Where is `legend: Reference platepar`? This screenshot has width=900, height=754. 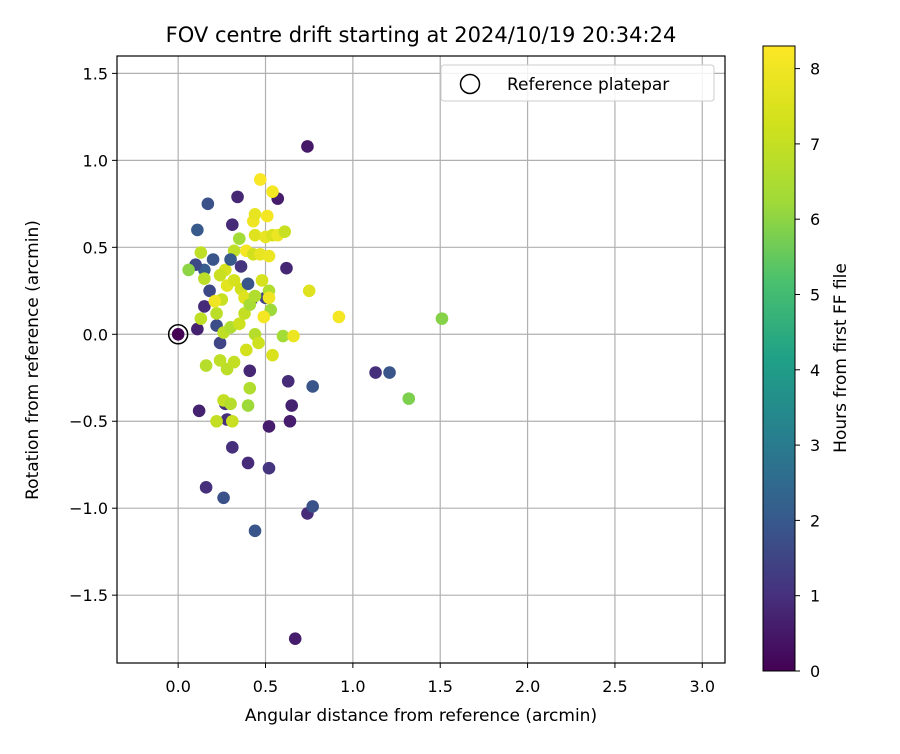 legend: Reference platepar is located at coordinates (577, 83).